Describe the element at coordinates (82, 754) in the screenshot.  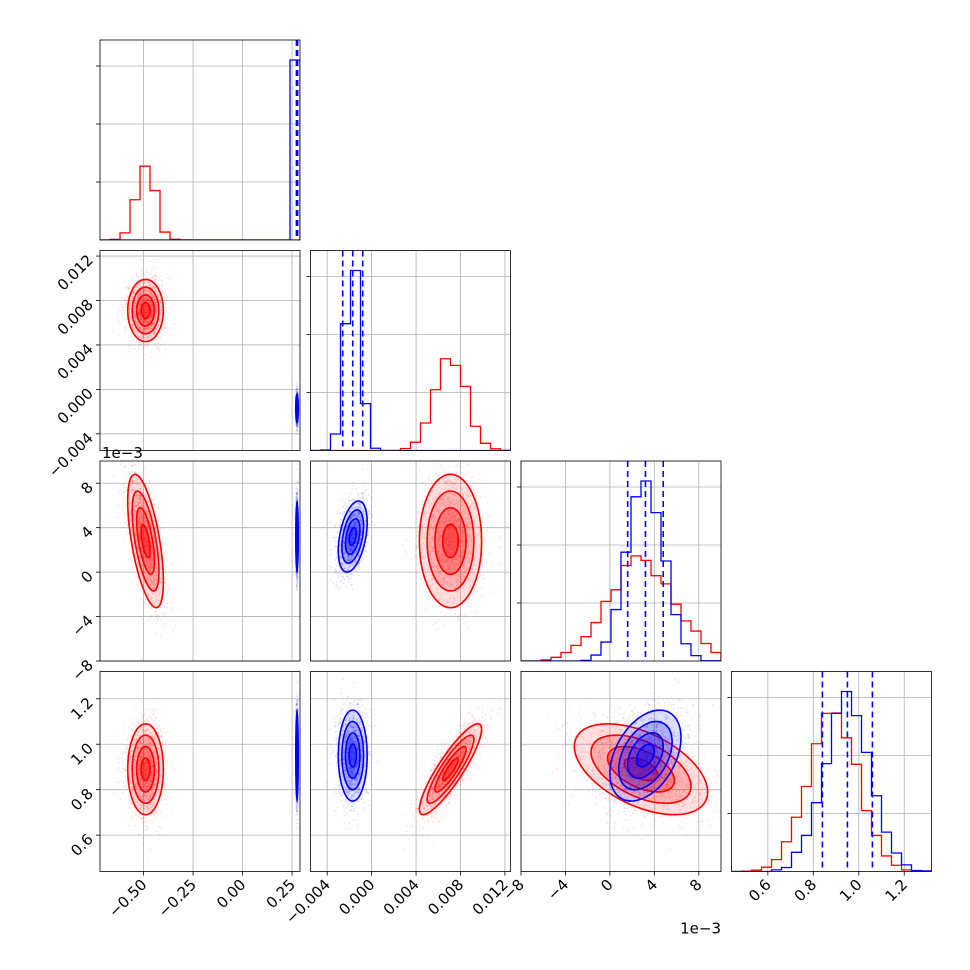
I see `y-tick-label: 1.0` at that location.